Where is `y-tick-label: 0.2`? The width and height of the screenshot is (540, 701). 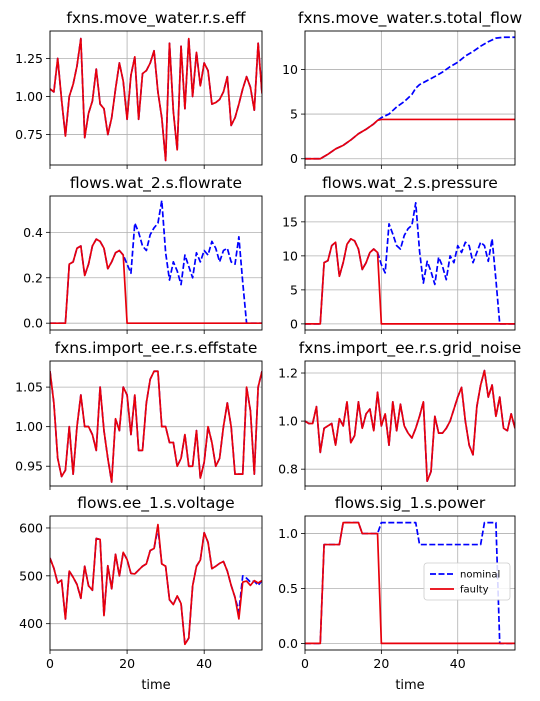 y-tick-label: 0.2 is located at coordinates (33, 277).